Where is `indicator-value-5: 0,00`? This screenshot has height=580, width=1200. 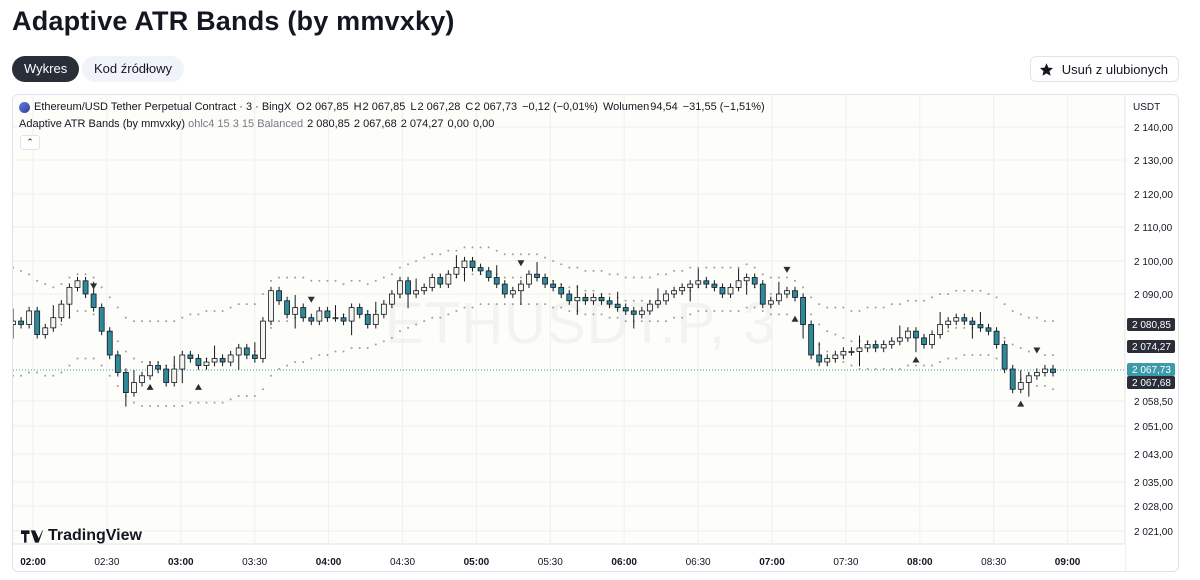
indicator-value-5: 0,00 is located at coordinates (483, 124).